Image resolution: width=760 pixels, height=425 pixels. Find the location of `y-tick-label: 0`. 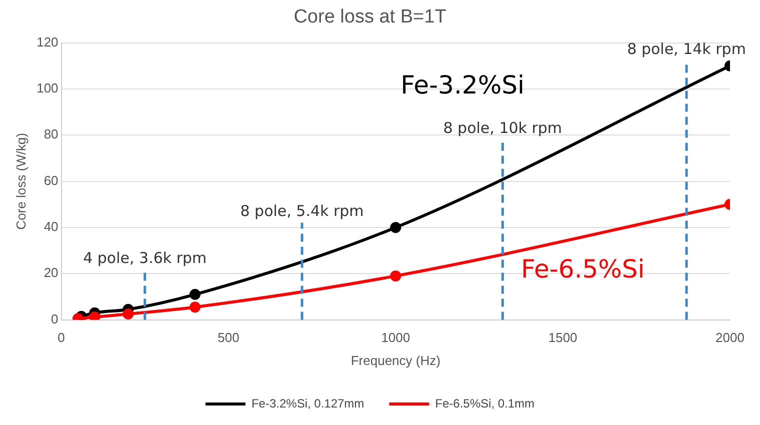

y-tick-label: 0 is located at coordinates (54, 318).